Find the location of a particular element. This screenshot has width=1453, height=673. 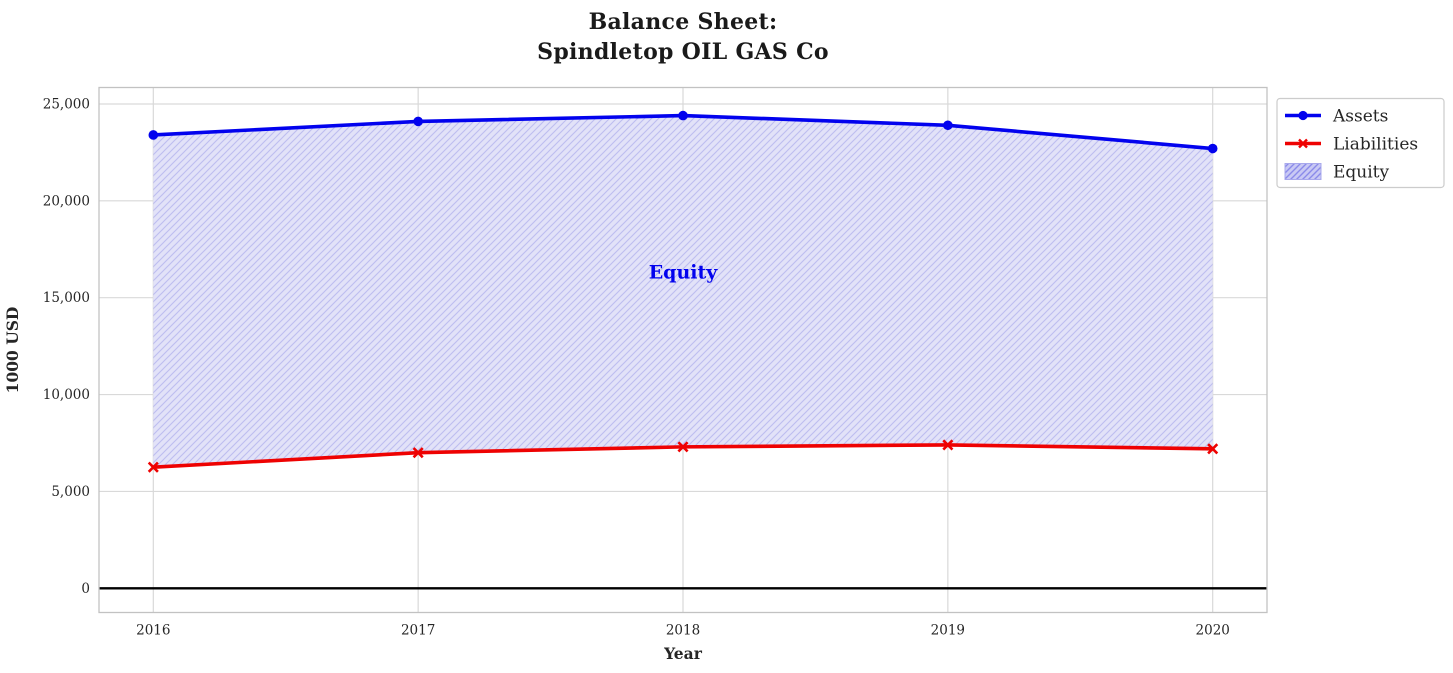

chart-title-line2: Spindletop OIL GAS Co is located at coordinates (683, 52).